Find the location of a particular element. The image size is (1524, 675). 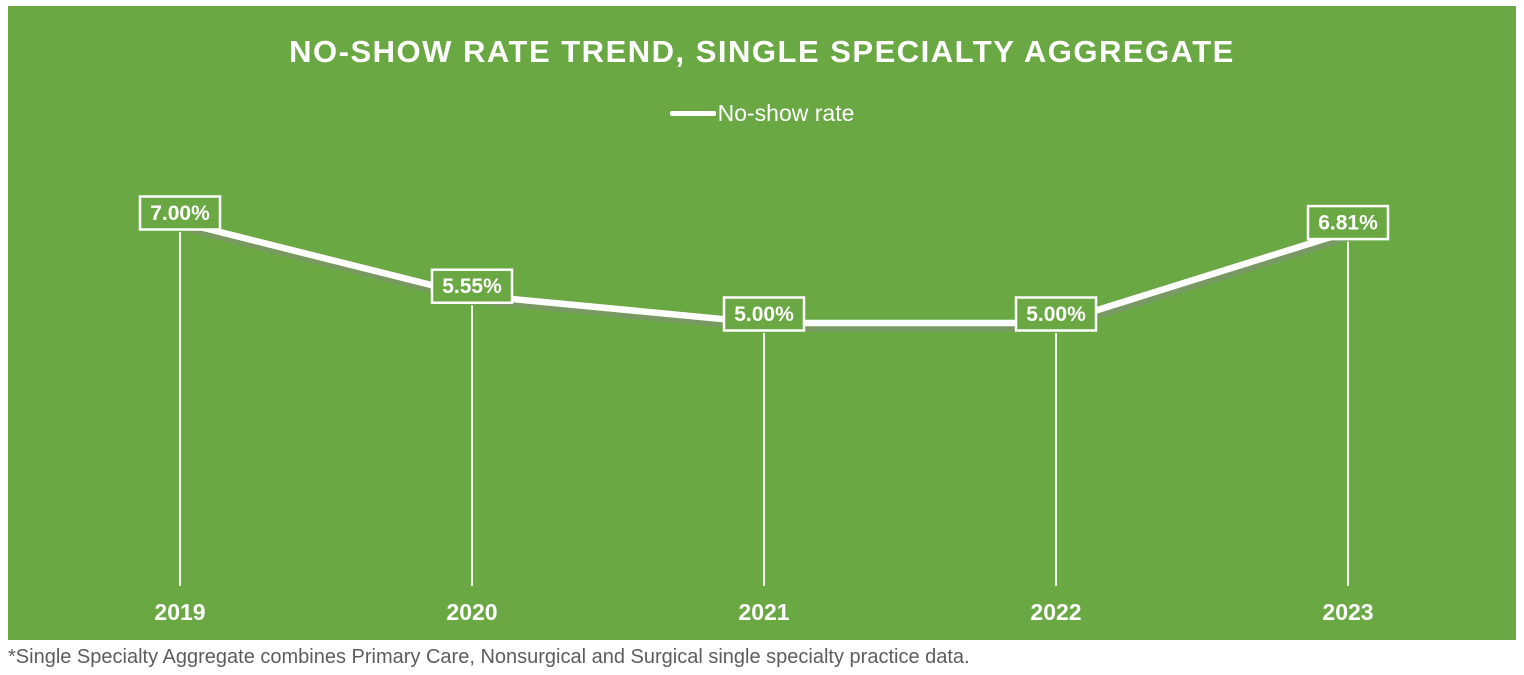

legend: No-show rate is located at coordinates (762, 113).